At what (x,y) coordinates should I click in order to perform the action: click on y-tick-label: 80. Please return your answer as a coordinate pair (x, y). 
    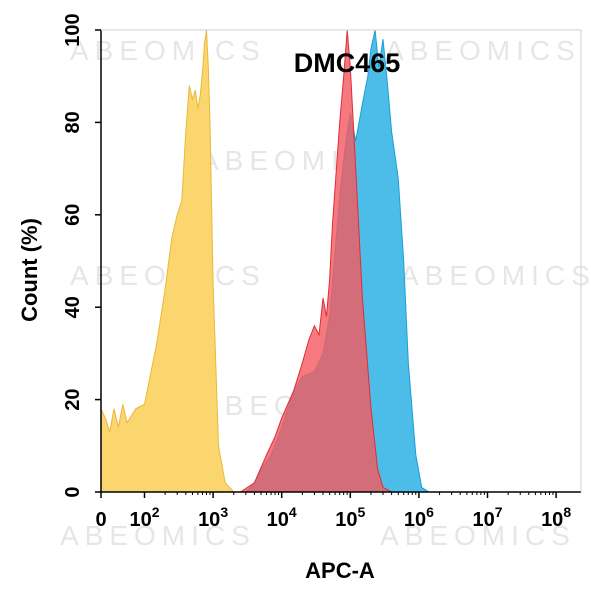
    Looking at the image, I should click on (73, 122).